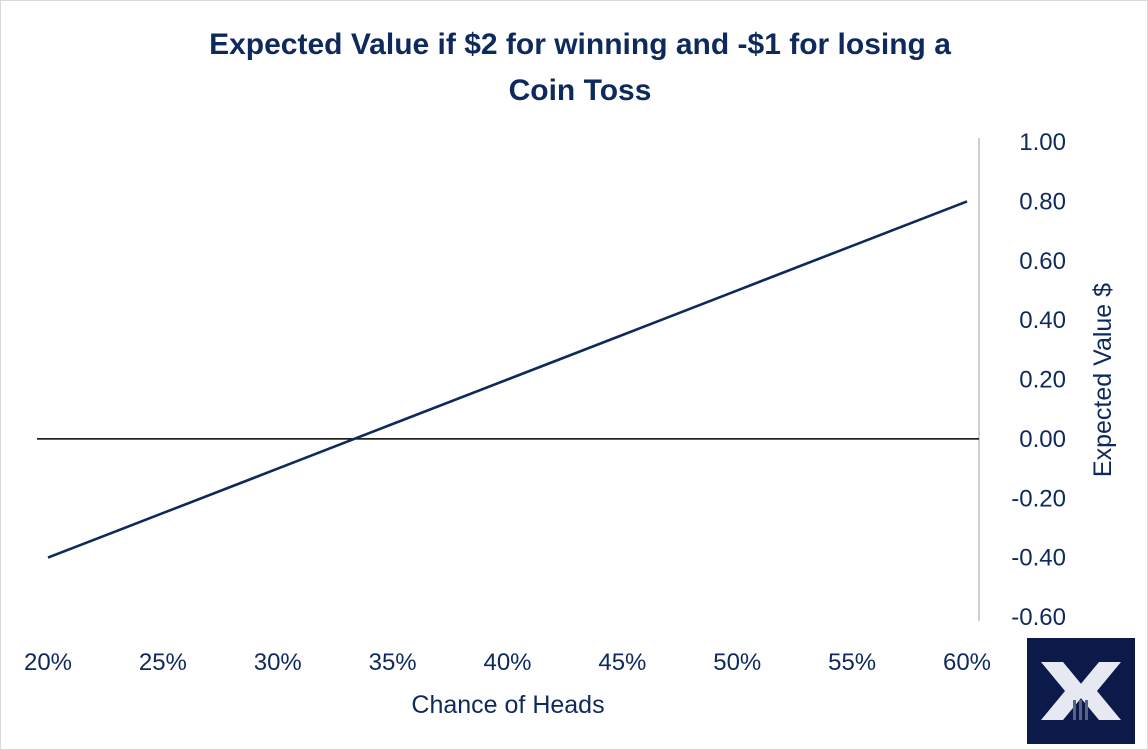 The image size is (1148, 750). I want to click on x-tick-label: 35%, so click(393, 662).